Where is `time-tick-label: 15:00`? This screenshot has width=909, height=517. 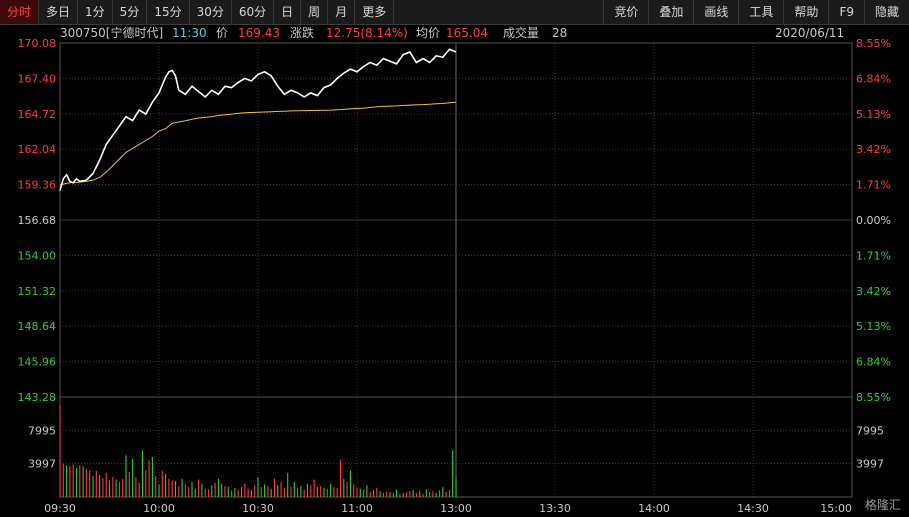
time-tick-label: 15:00 is located at coordinates (836, 508).